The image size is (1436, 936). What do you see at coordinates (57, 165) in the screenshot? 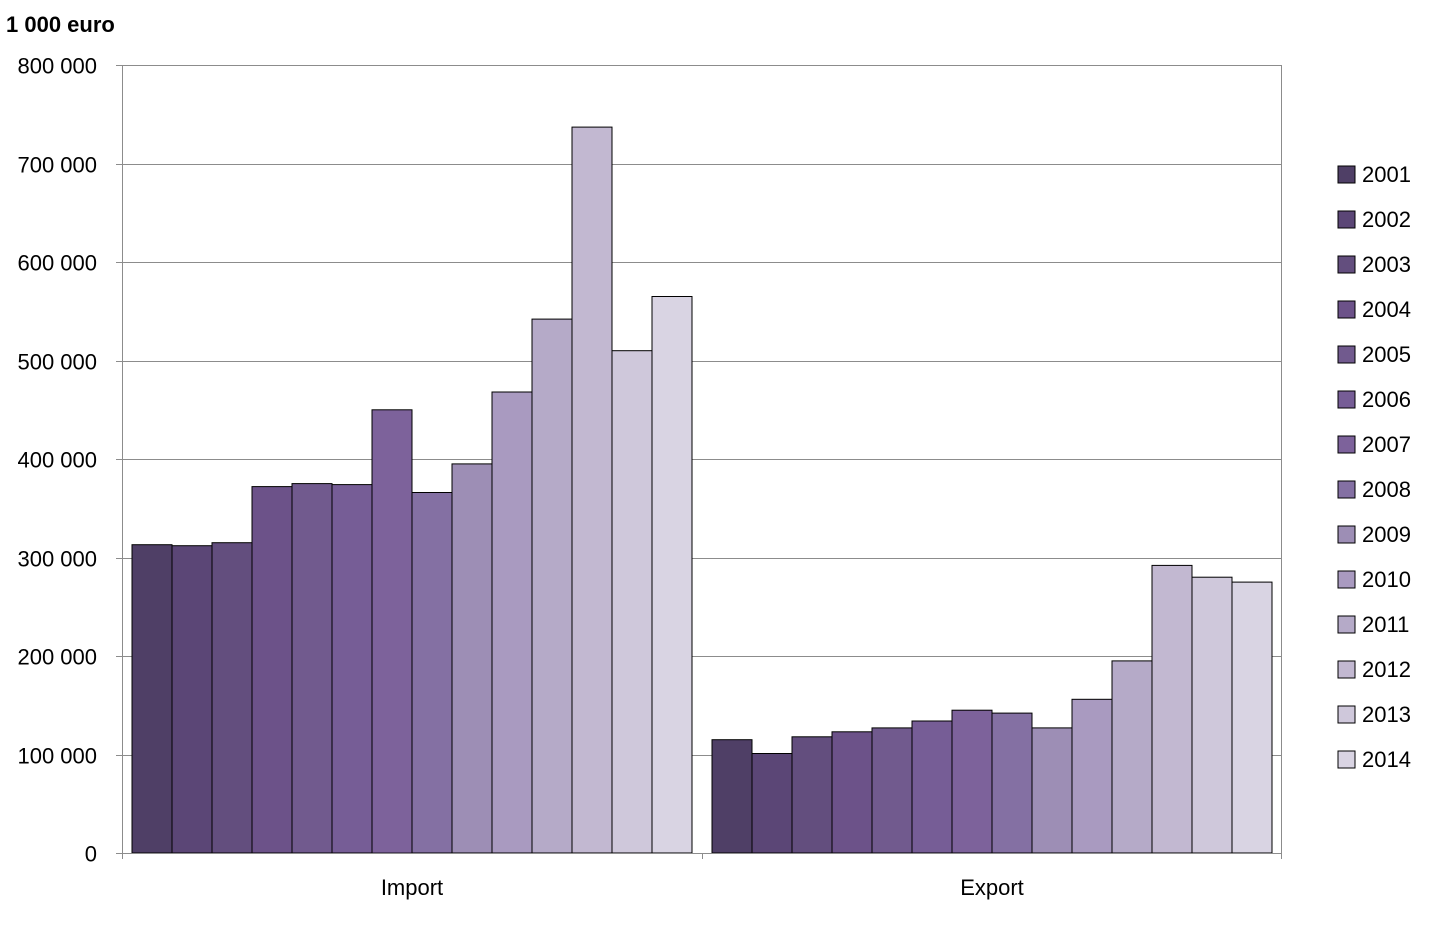
I see `y-tick-label: 700 000` at bounding box center [57, 165].